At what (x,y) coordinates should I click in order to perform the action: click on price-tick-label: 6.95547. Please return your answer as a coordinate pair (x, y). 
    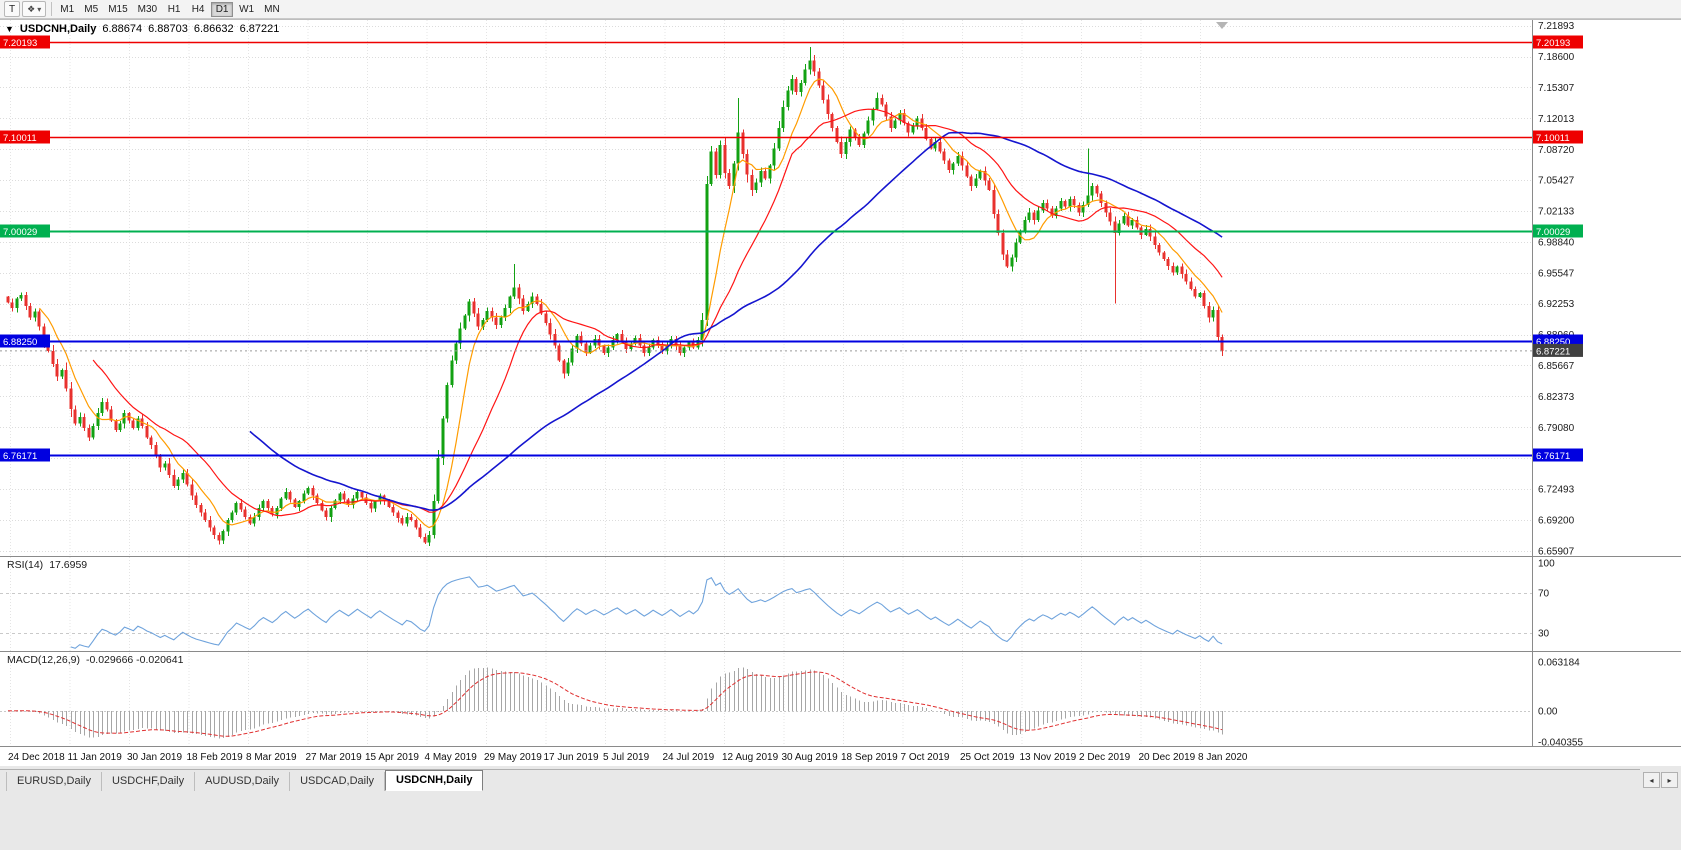
    Looking at the image, I should click on (1556, 273).